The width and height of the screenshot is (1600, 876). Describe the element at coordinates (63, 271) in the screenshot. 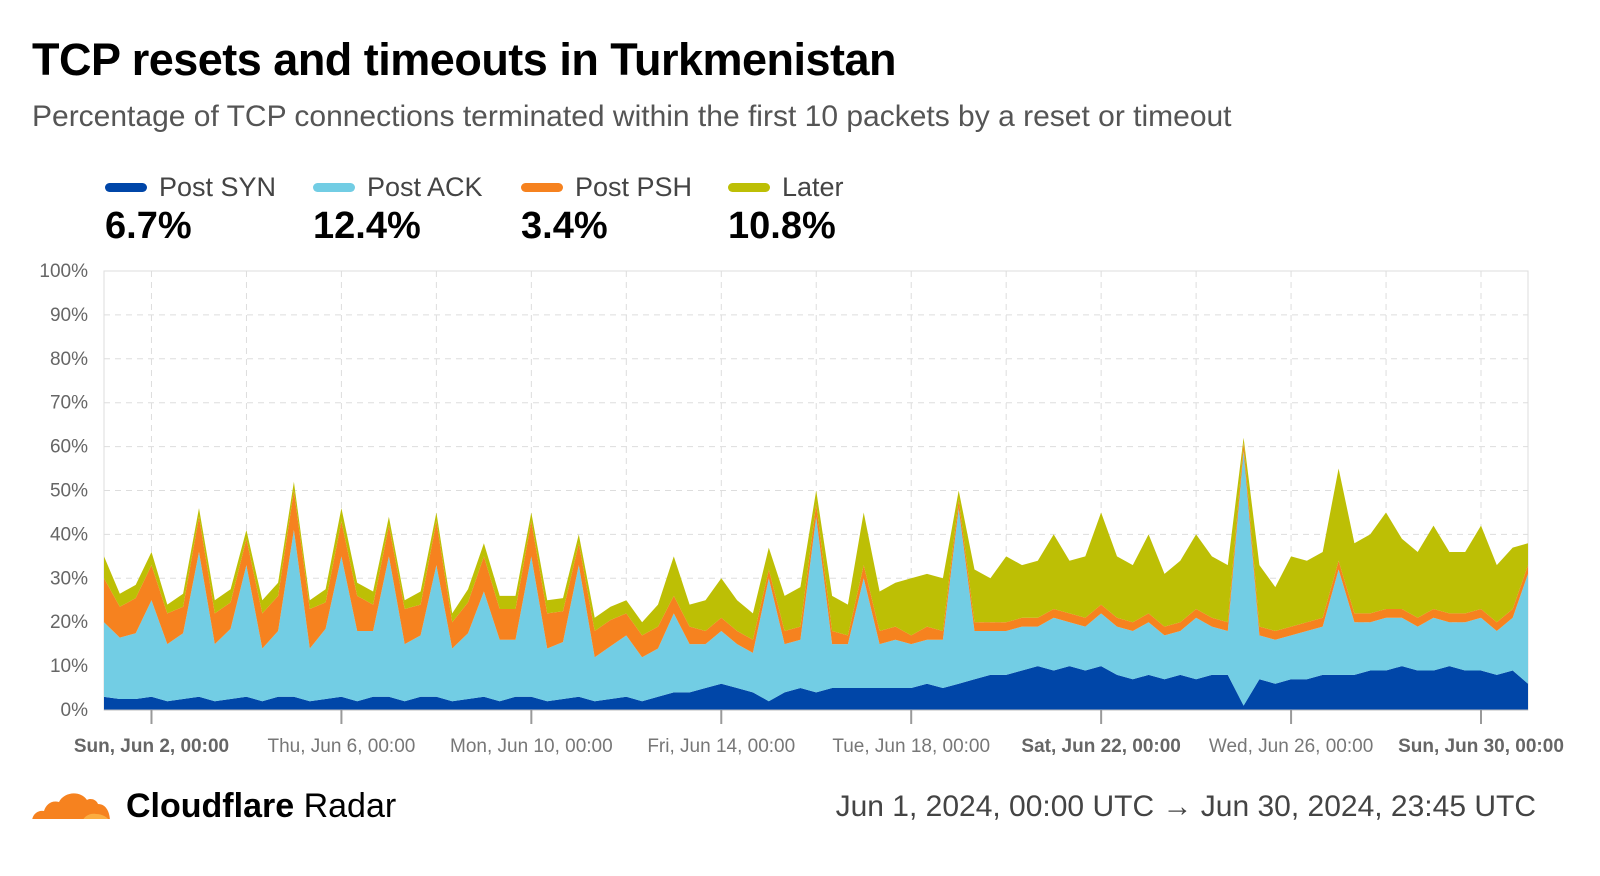

I see `y-tick-label: 100%` at that location.